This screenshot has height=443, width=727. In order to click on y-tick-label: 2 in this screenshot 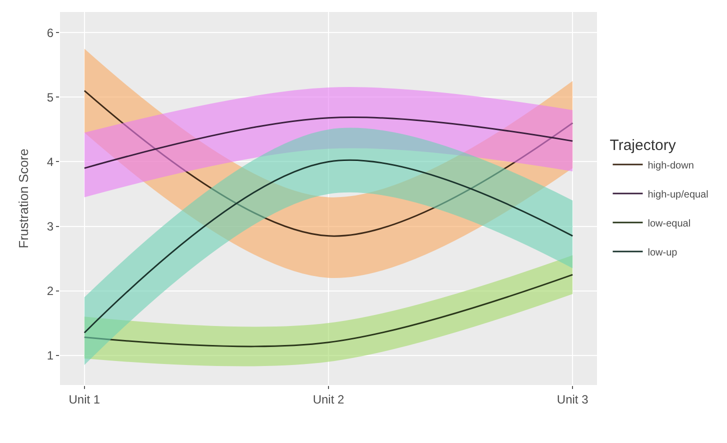, I will do `click(50, 291)`.